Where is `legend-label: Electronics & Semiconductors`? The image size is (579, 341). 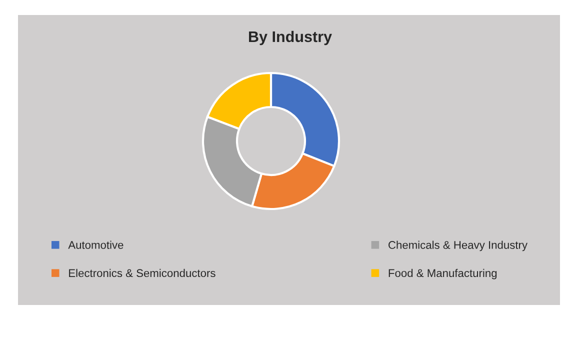
legend-label: Electronics & Semiconductors is located at coordinates (142, 273).